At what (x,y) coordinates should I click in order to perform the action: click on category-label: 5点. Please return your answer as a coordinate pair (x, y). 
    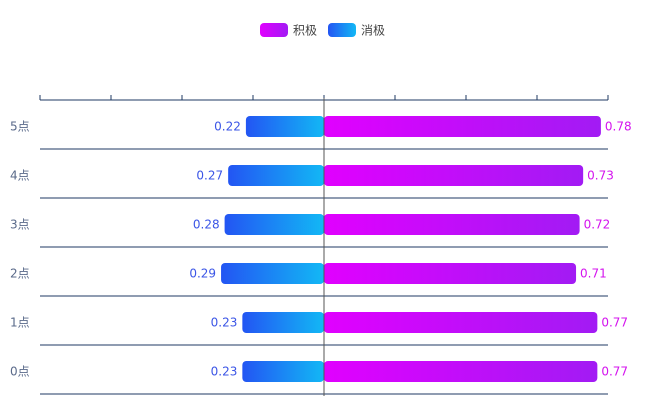
    Looking at the image, I should click on (20, 127).